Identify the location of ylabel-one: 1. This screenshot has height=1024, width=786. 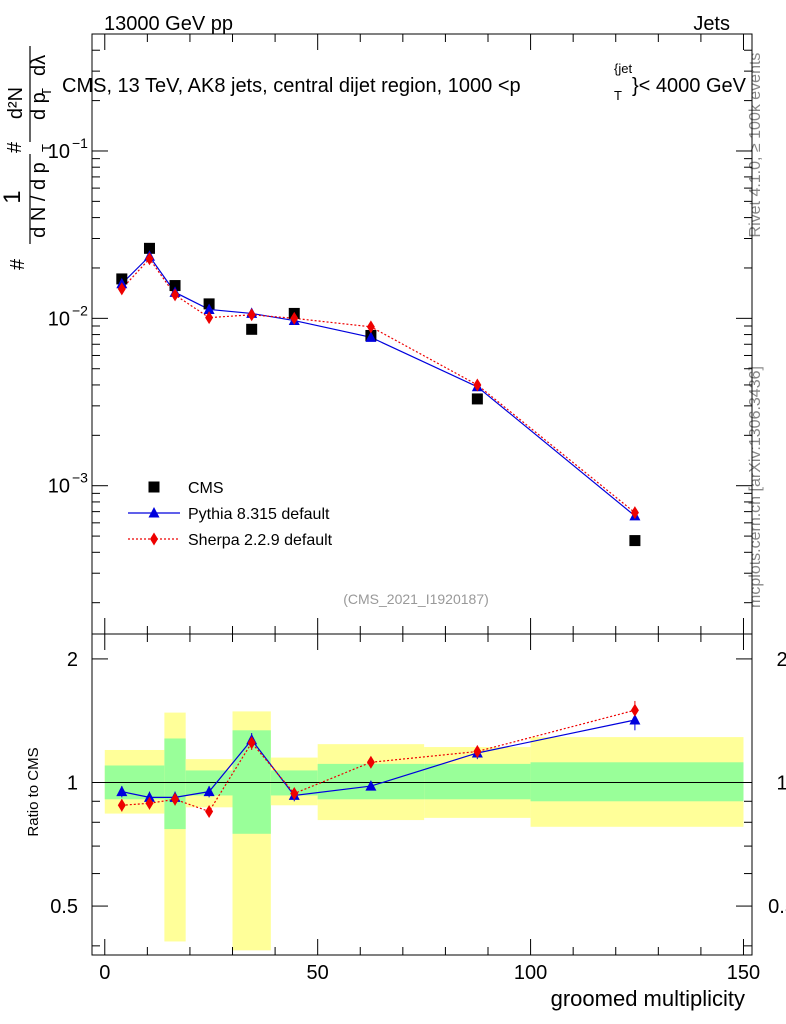
(13, 196).